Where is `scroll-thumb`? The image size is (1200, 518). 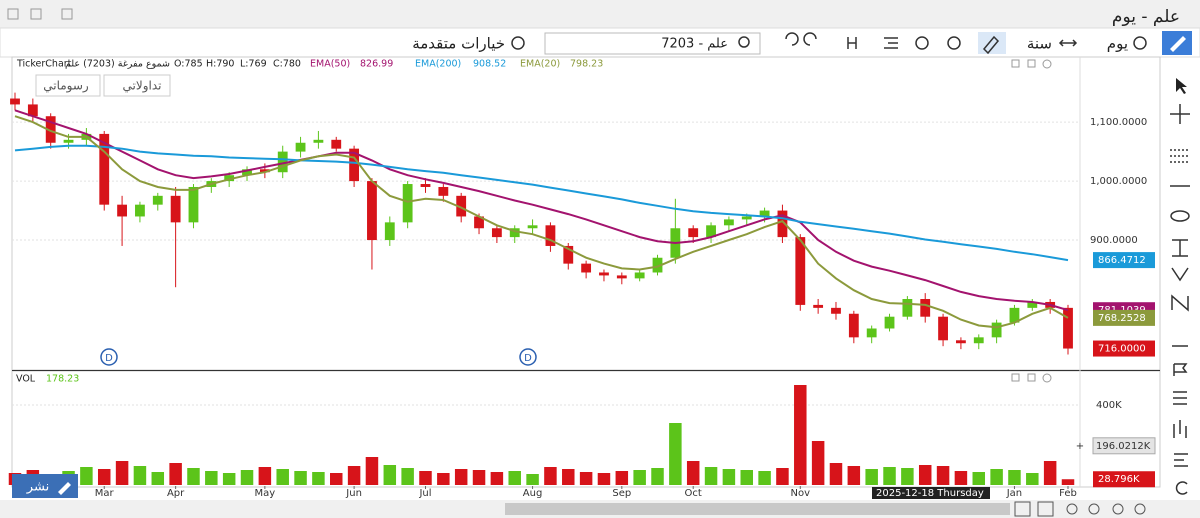 scroll-thumb is located at coordinates (757, 509).